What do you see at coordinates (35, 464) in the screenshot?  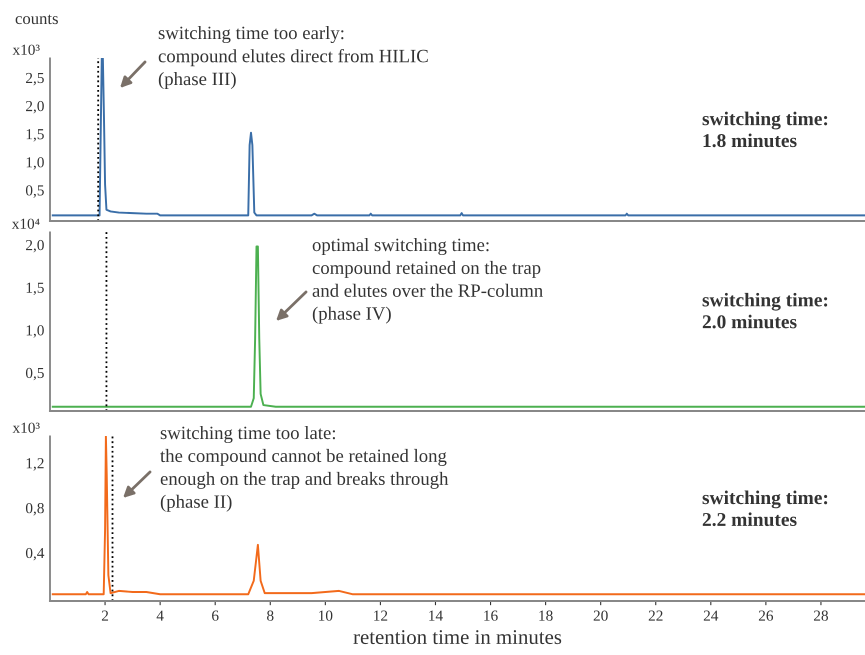 I see `y-tick-label: 1,2` at bounding box center [35, 464].